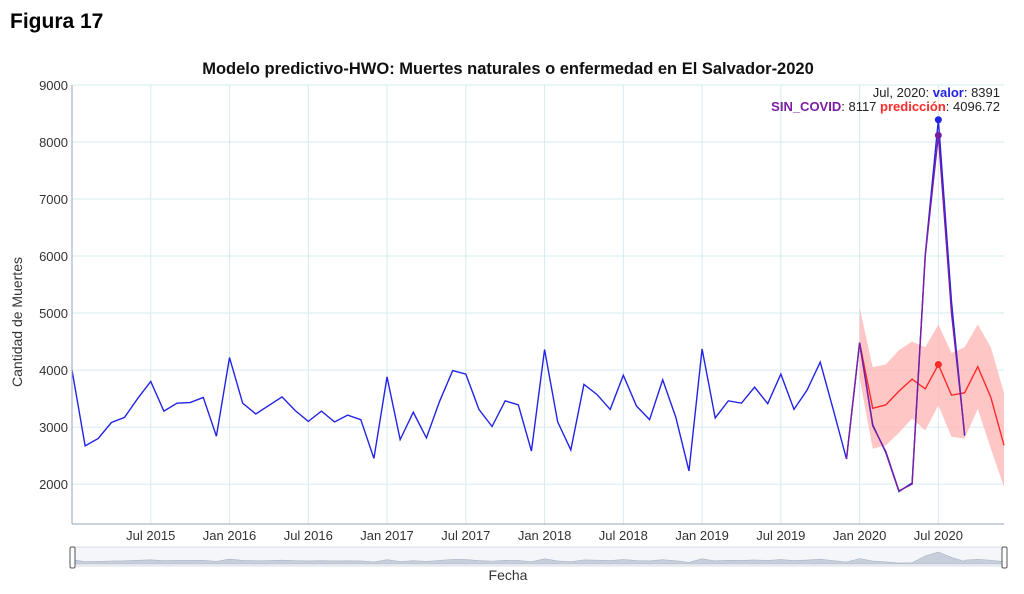  Describe the element at coordinates (17, 322) in the screenshot. I see `y-axis-label: Cantidad de Muertes` at that location.